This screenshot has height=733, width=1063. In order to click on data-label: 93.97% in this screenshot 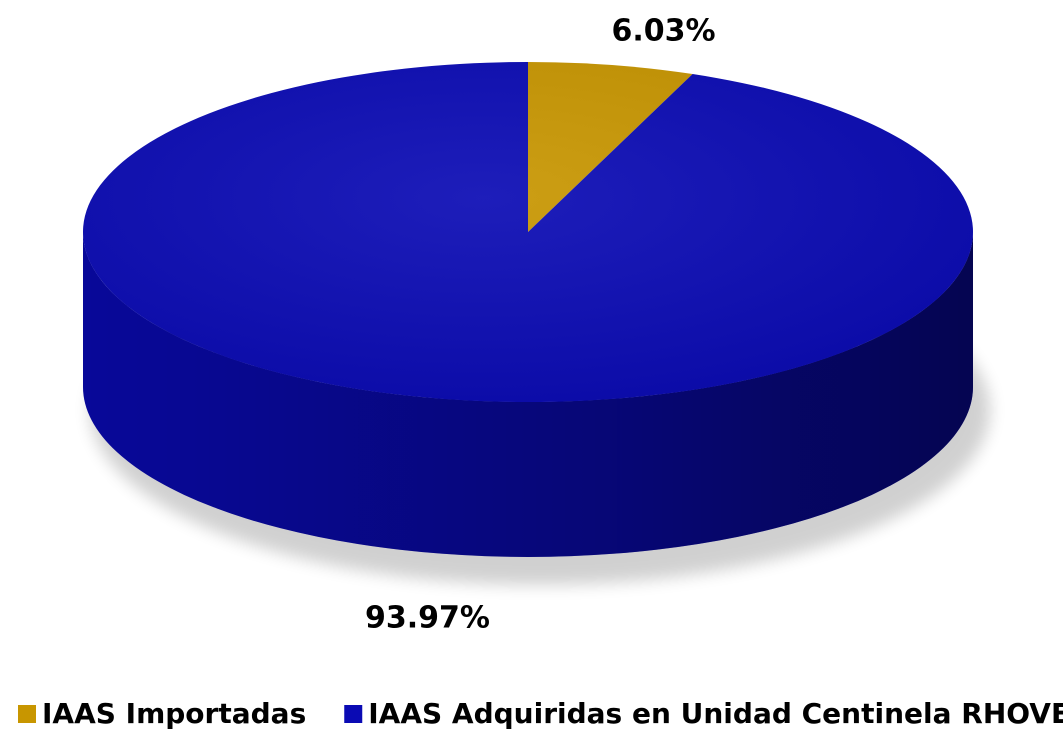, I will do `click(427, 618)`.